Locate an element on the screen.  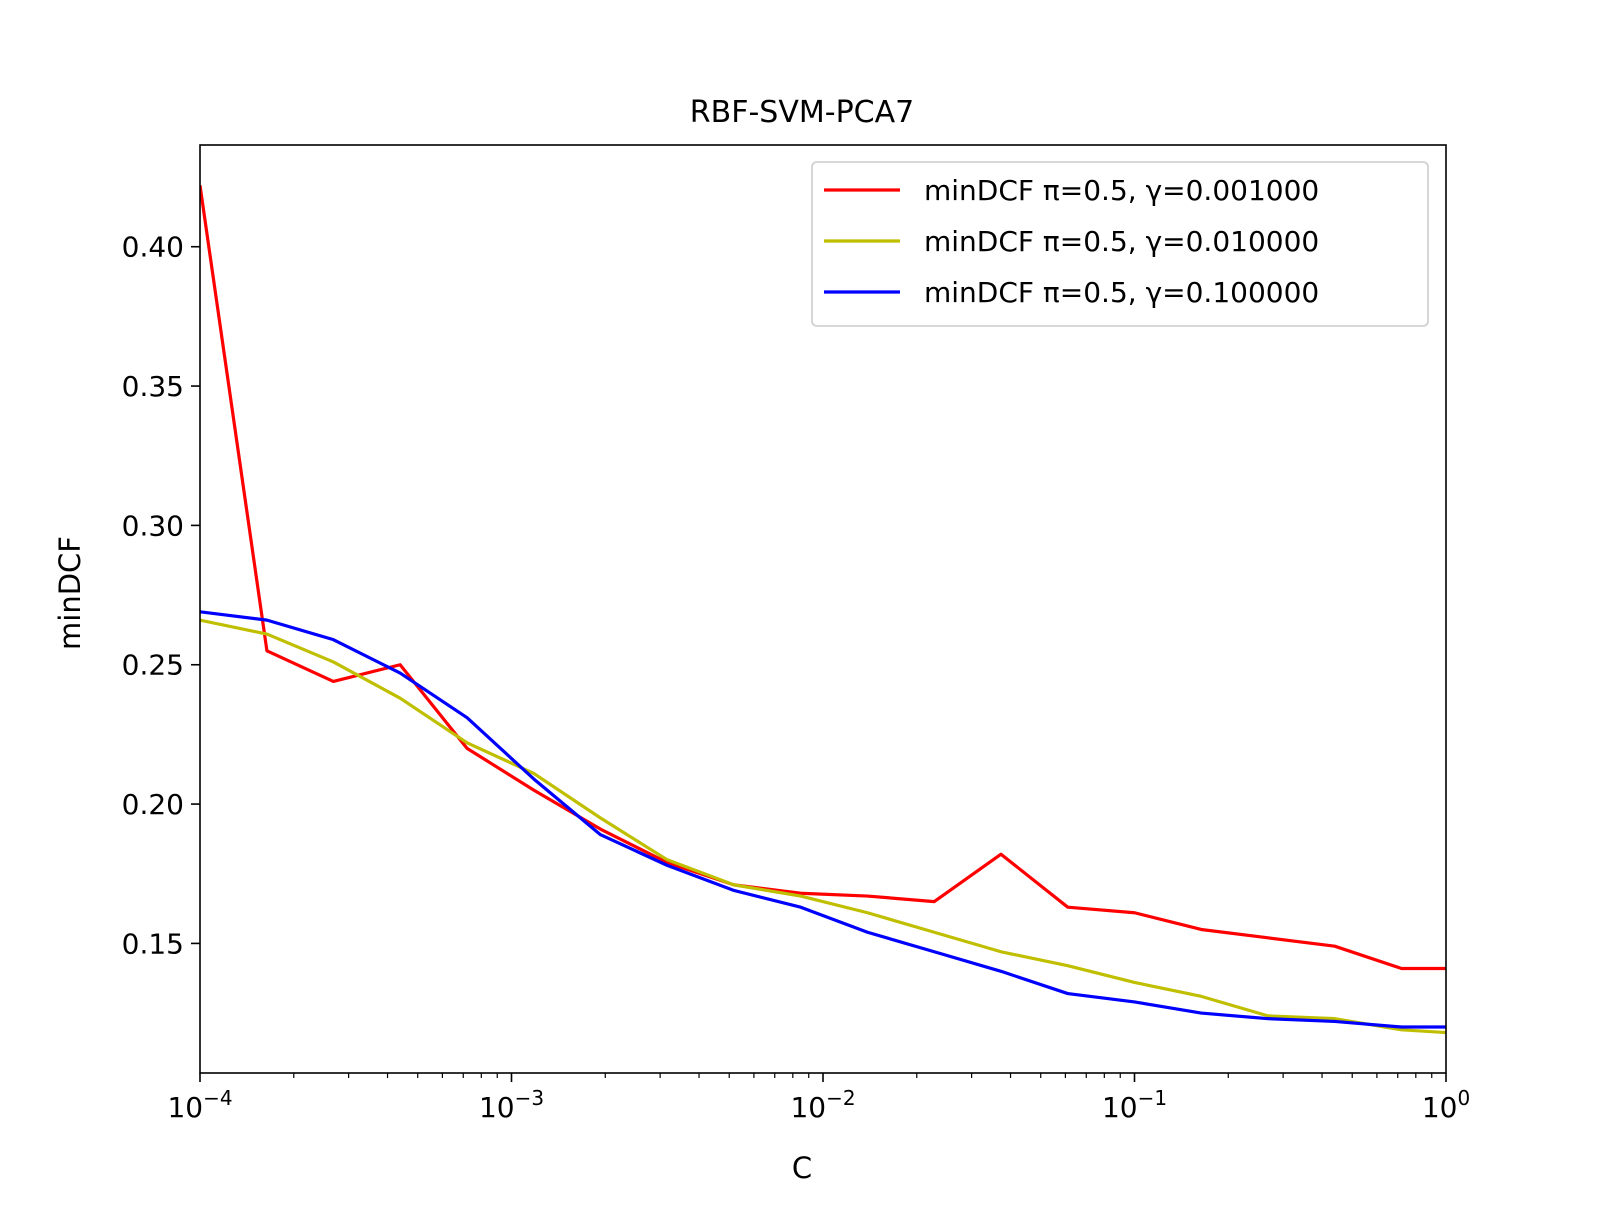
x-tick-label: 10⁻³ is located at coordinates (511, 1105).